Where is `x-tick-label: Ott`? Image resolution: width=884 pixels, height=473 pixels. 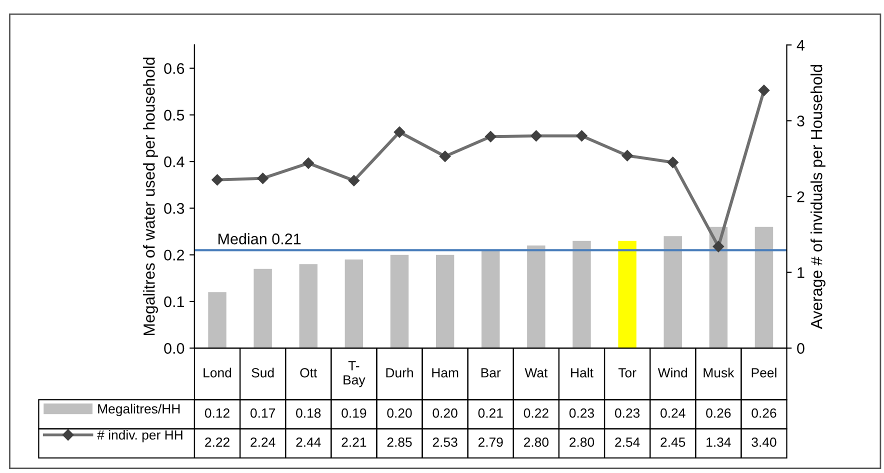
x-tick-label: Ott is located at coordinates (309, 373).